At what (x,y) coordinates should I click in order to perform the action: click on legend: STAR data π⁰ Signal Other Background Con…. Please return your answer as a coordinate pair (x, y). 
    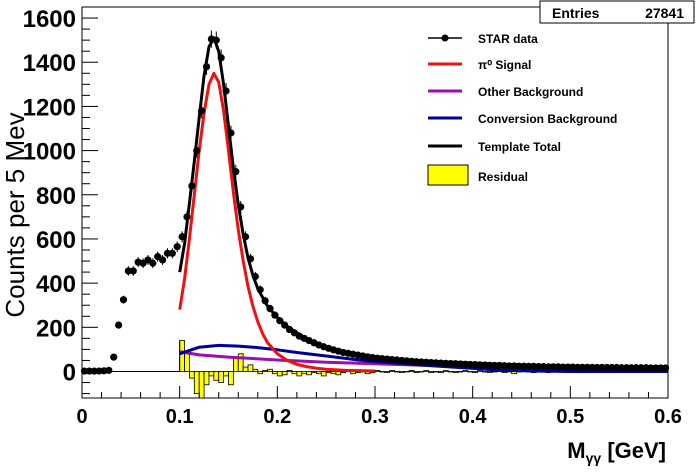
    Looking at the image, I should click on (535, 109).